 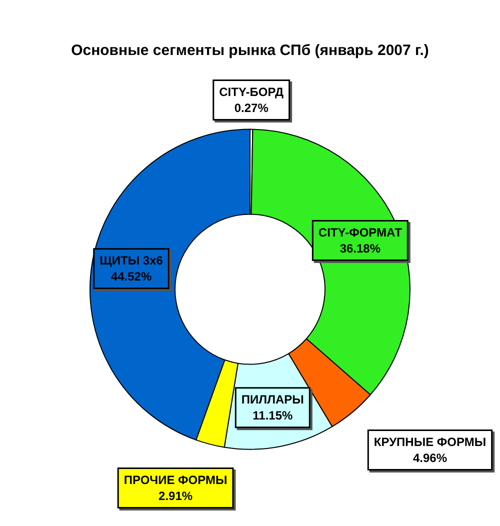 I want to click on chart-title: Основные сегменты рынка СПб (январь 2007 г.), so click(x=250, y=50).